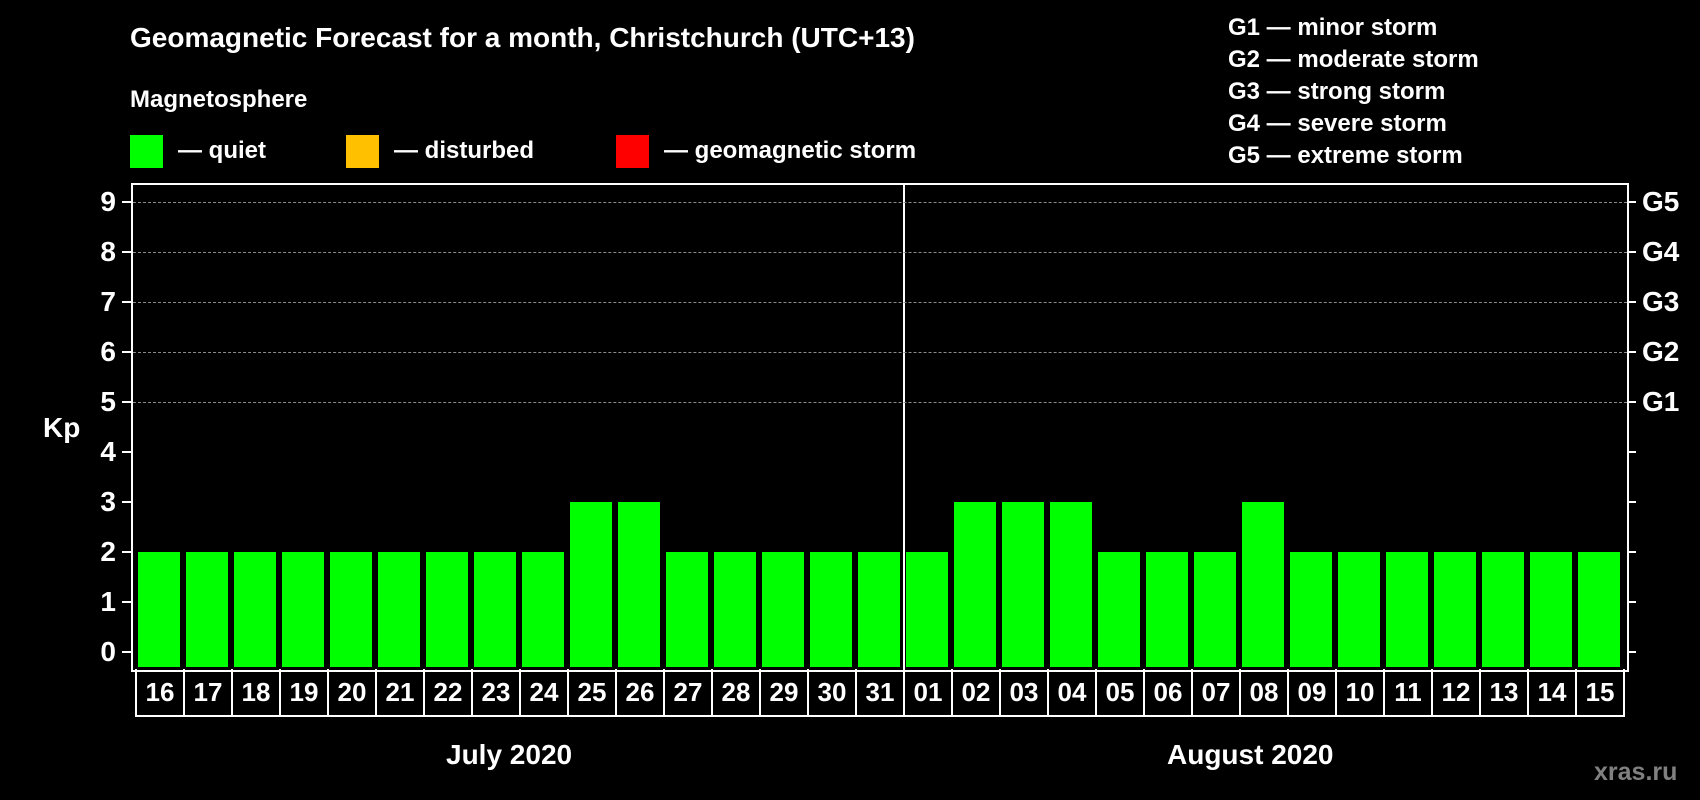 Image resolution: width=1700 pixels, height=800 pixels. I want to click on date-cell: 05, so click(1119, 692).